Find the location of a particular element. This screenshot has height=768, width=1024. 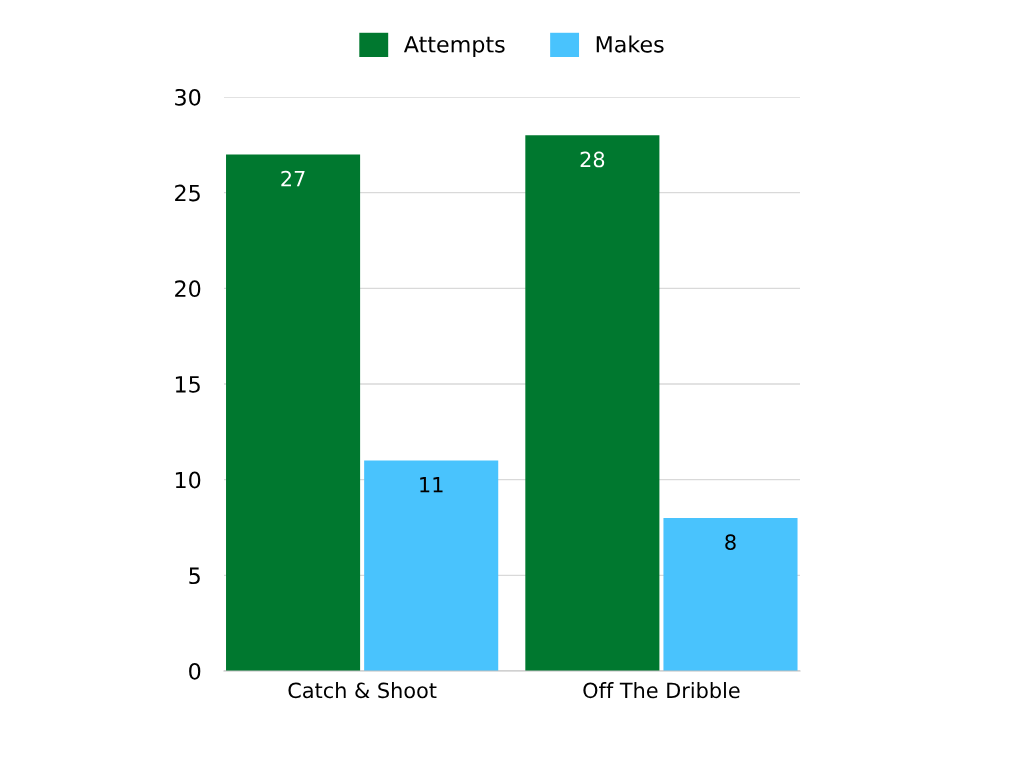

legend-label: Attempts is located at coordinates (454, 46).